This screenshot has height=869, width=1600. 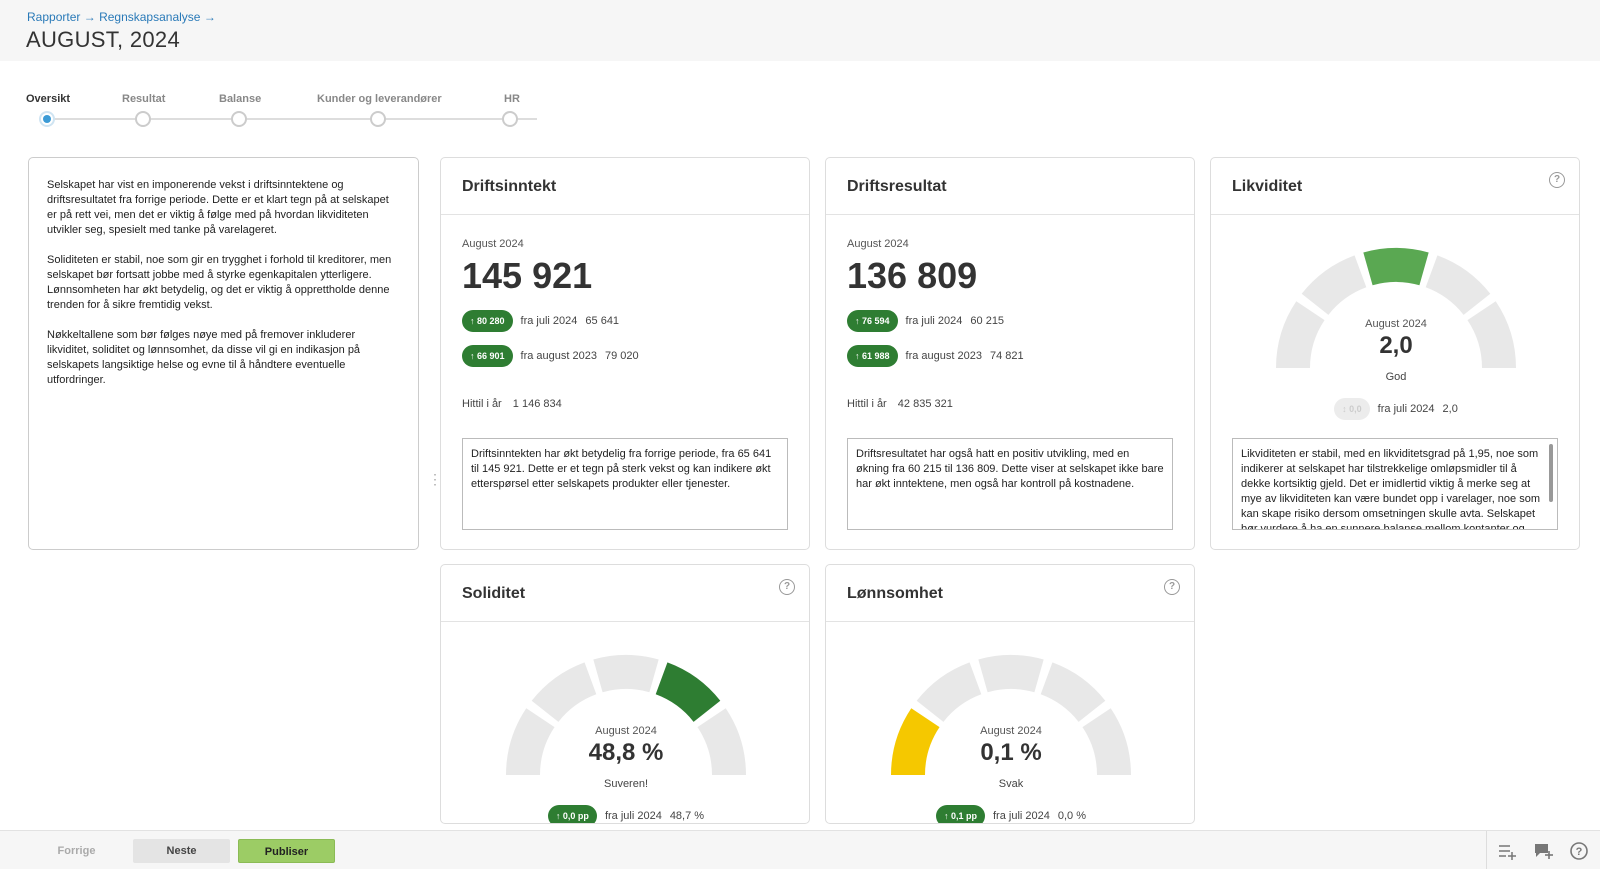 What do you see at coordinates (1006, 356) in the screenshot?
I see `comparison-value: 74 821` at bounding box center [1006, 356].